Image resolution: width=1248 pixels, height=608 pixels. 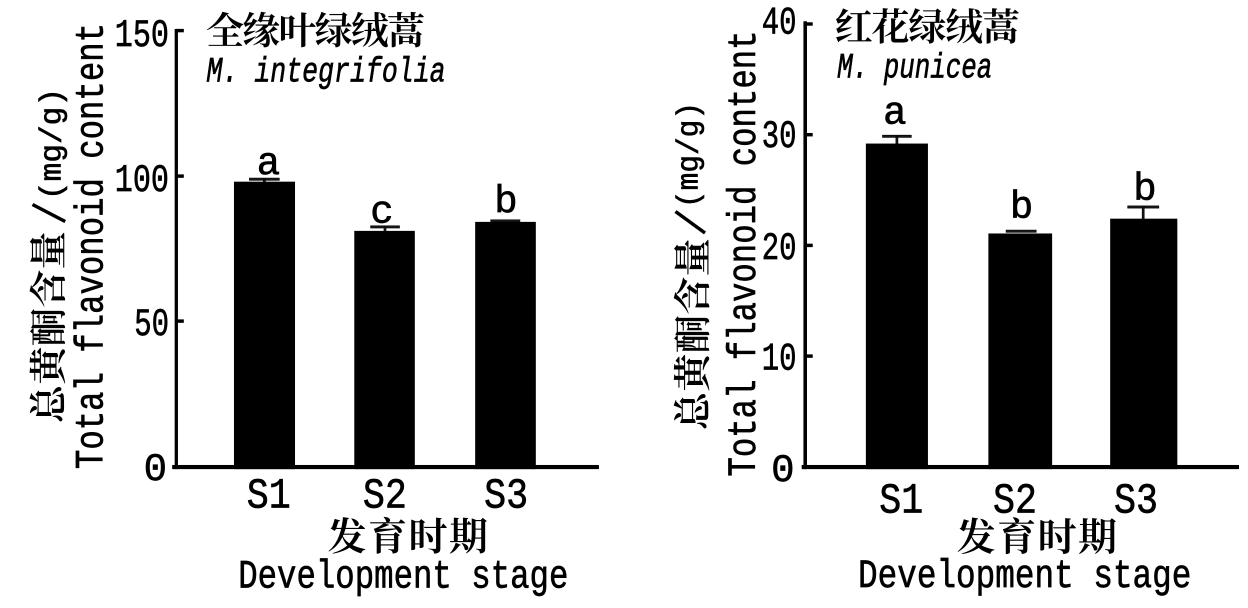 What do you see at coordinates (914, 69) in the screenshot?
I see `svg-text: M. punicea` at bounding box center [914, 69].